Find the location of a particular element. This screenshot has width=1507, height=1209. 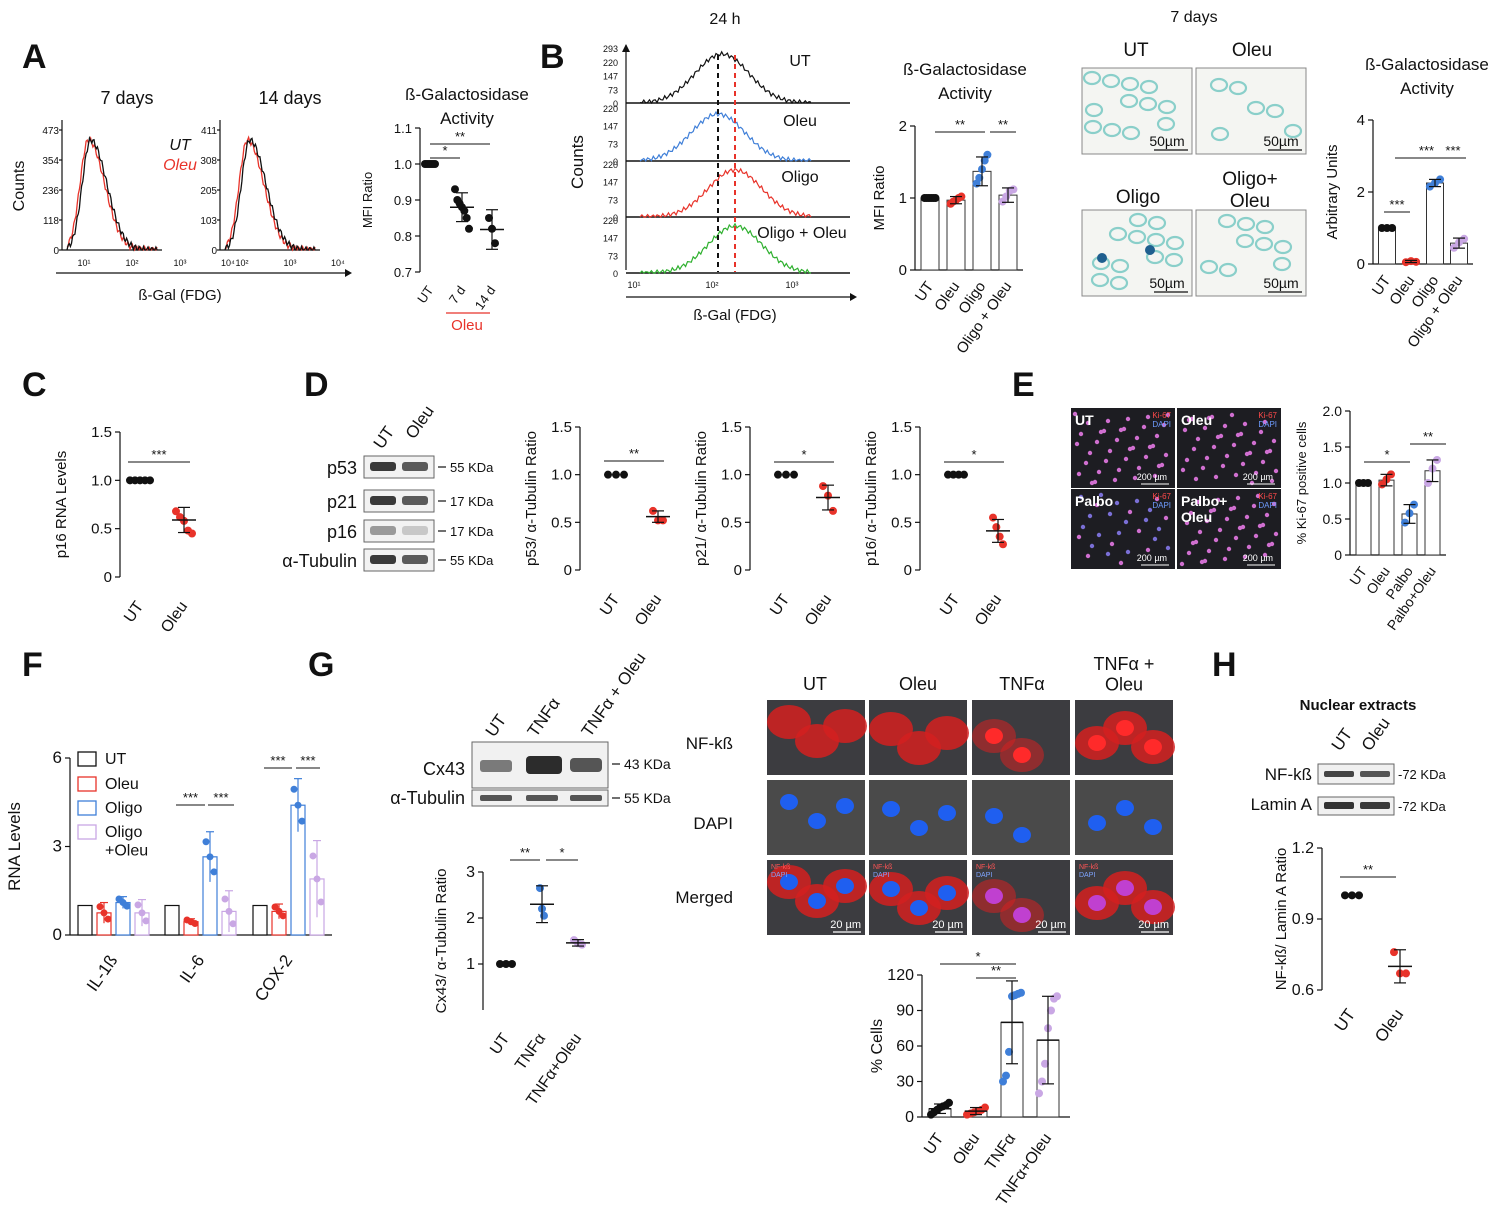

bgal-img-dark-cell is located at coordinates (1150, 250).